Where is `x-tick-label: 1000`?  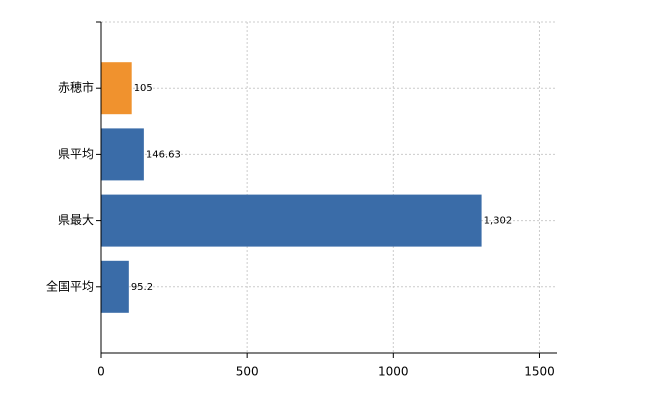
x-tick-label: 1000 is located at coordinates (393, 372).